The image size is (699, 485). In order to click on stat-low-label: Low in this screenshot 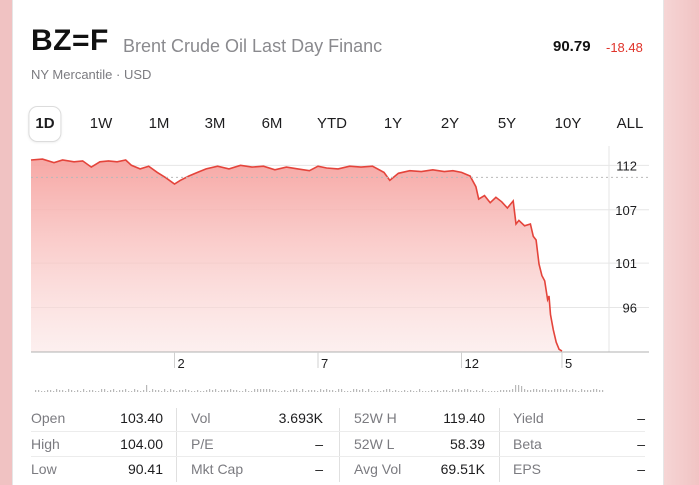, I will do `click(44, 469)`.